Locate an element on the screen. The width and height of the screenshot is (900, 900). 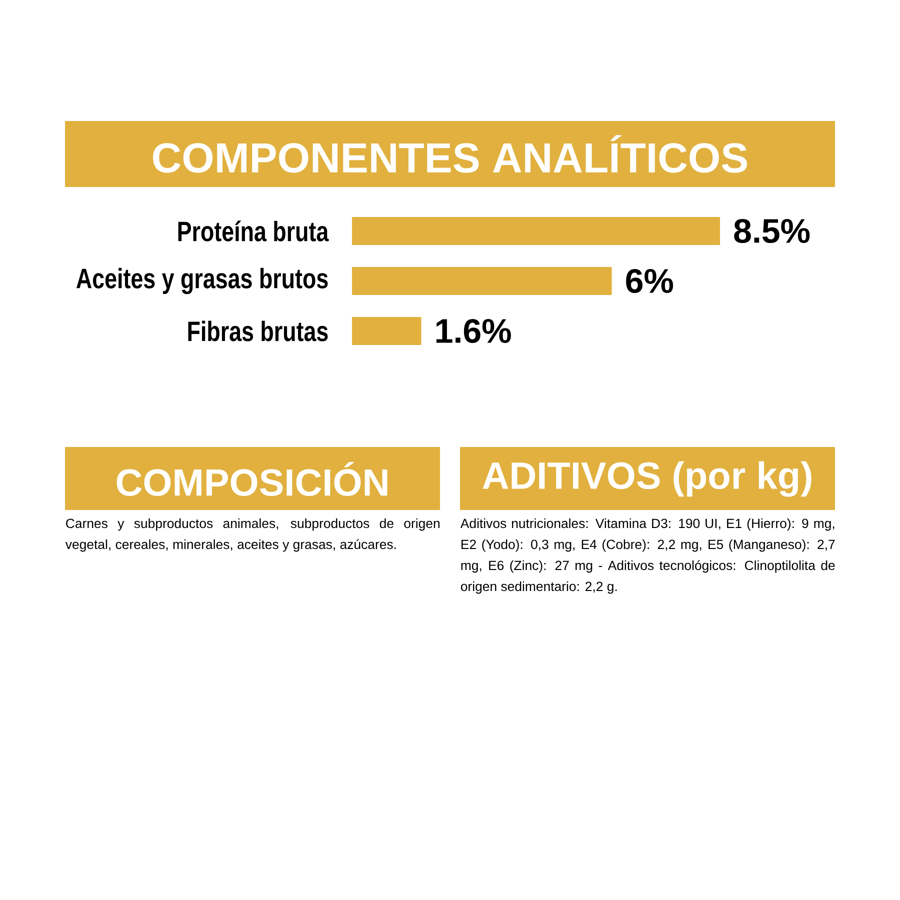
data-label: 8.5% is located at coordinates (772, 231).